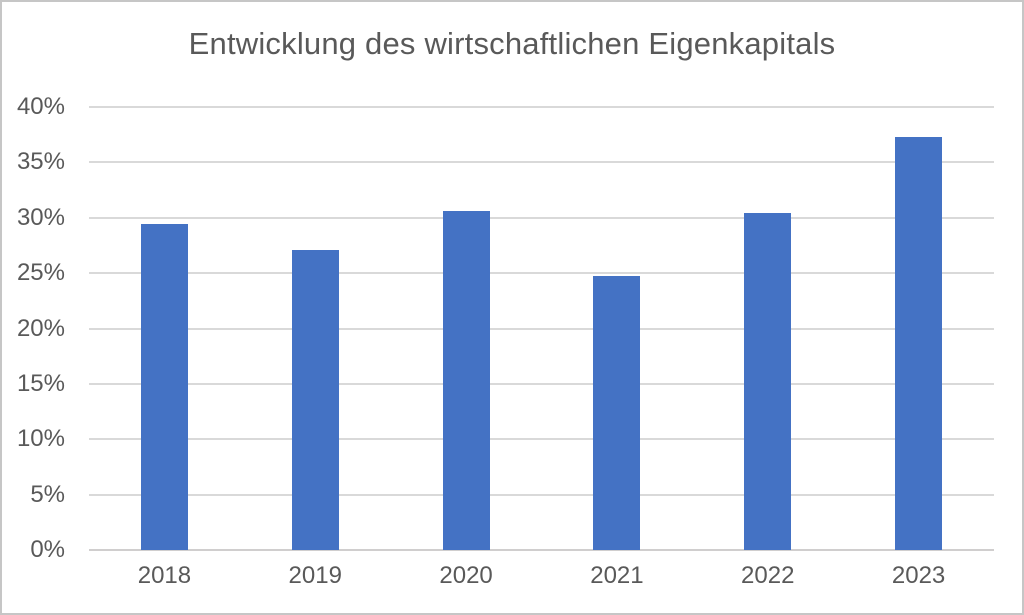 This screenshot has width=1024, height=615. I want to click on x-tick-label-2018: 2018, so click(164, 575).